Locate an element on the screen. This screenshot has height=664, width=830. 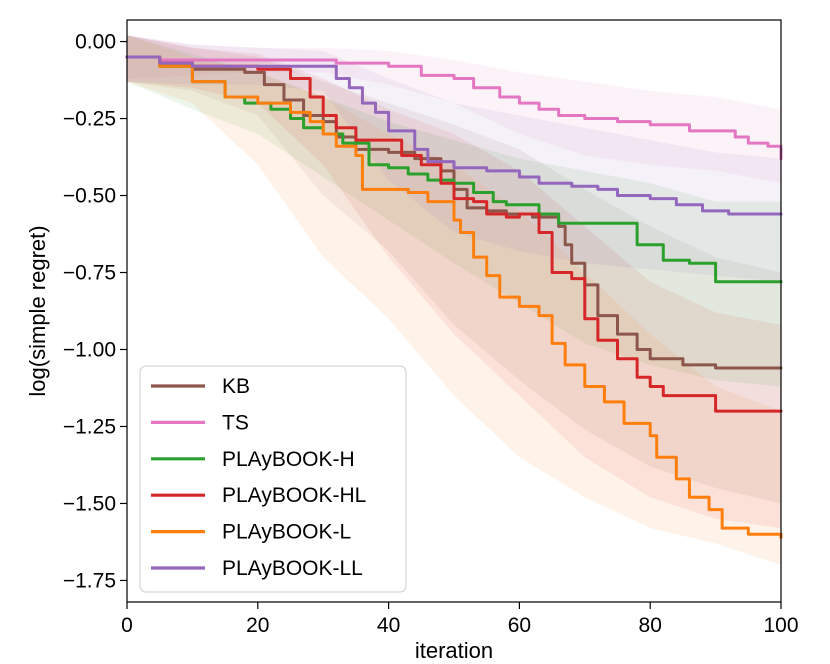
x-axis-label: iteration is located at coordinates (454, 650).